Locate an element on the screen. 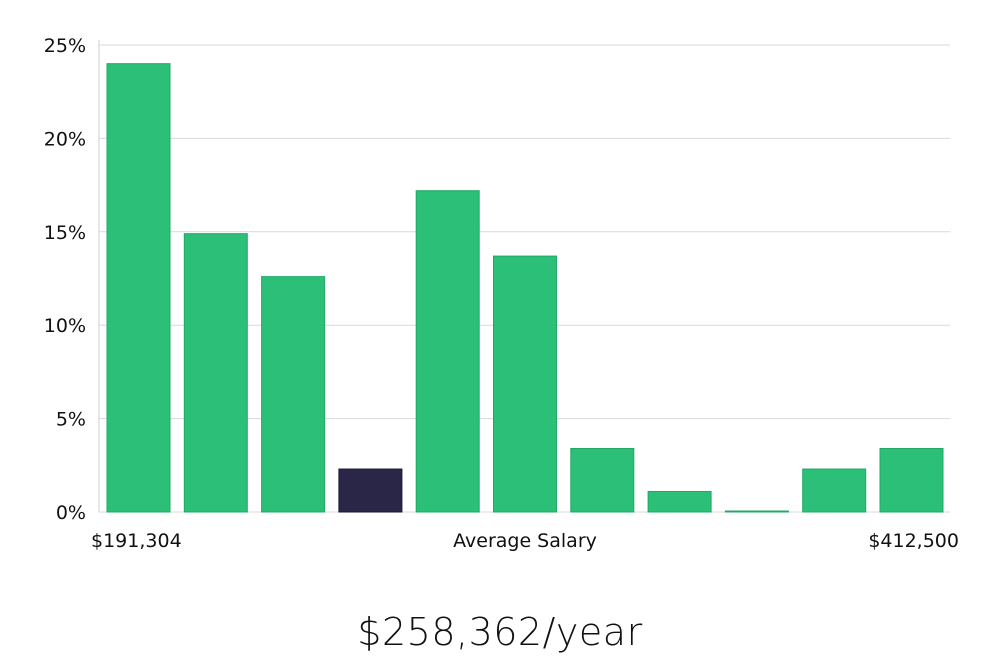 Image resolution: width=1000 pixels, height=660 pixels. x-axis-min-label: $191,304 is located at coordinates (136, 541).